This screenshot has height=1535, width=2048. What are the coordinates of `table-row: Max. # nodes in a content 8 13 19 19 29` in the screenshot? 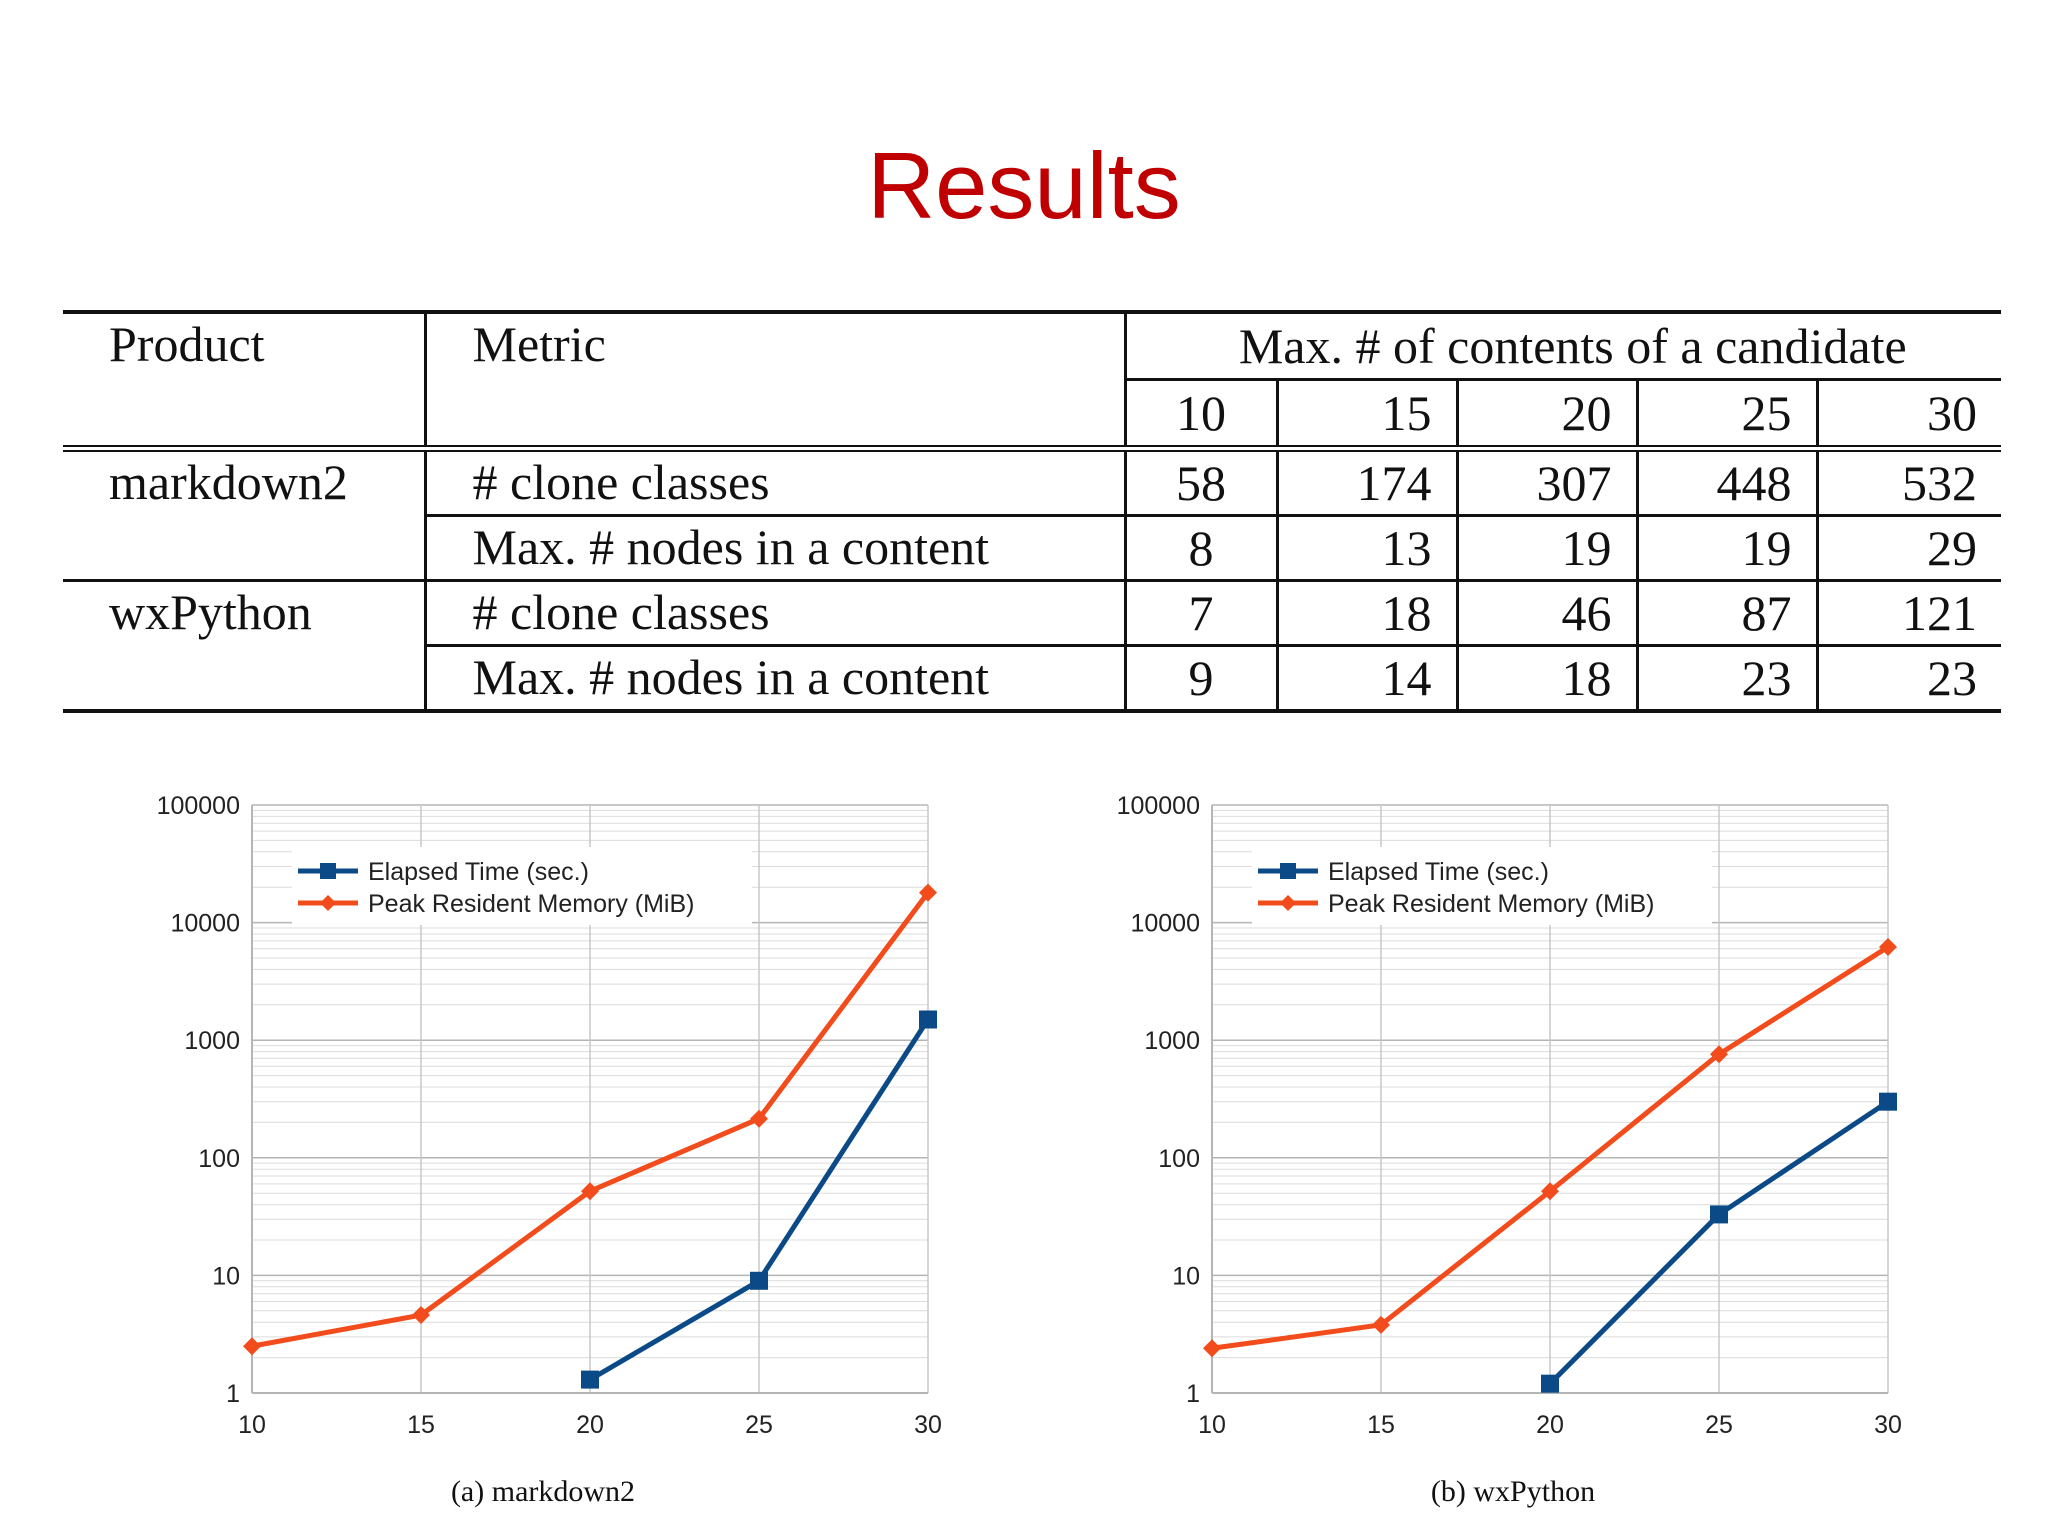 It's located at (1032, 548).